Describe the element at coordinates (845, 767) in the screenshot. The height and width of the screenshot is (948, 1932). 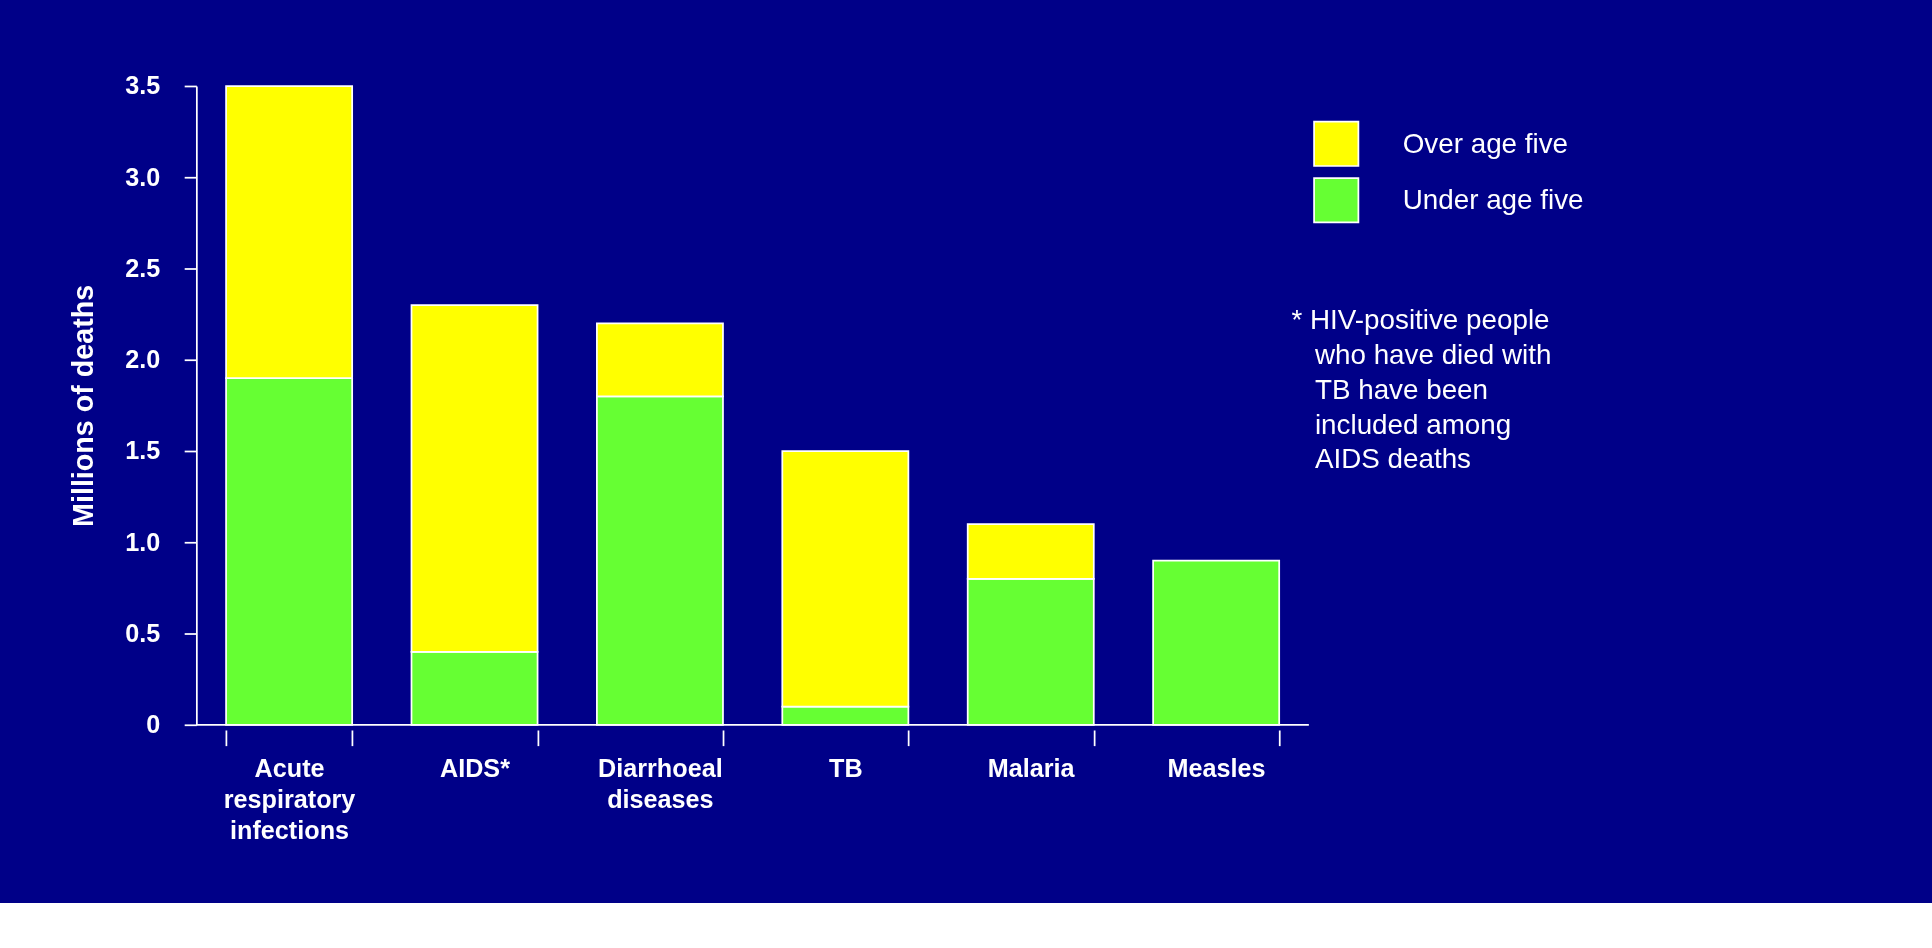
I see `x-tick-label: TB` at that location.